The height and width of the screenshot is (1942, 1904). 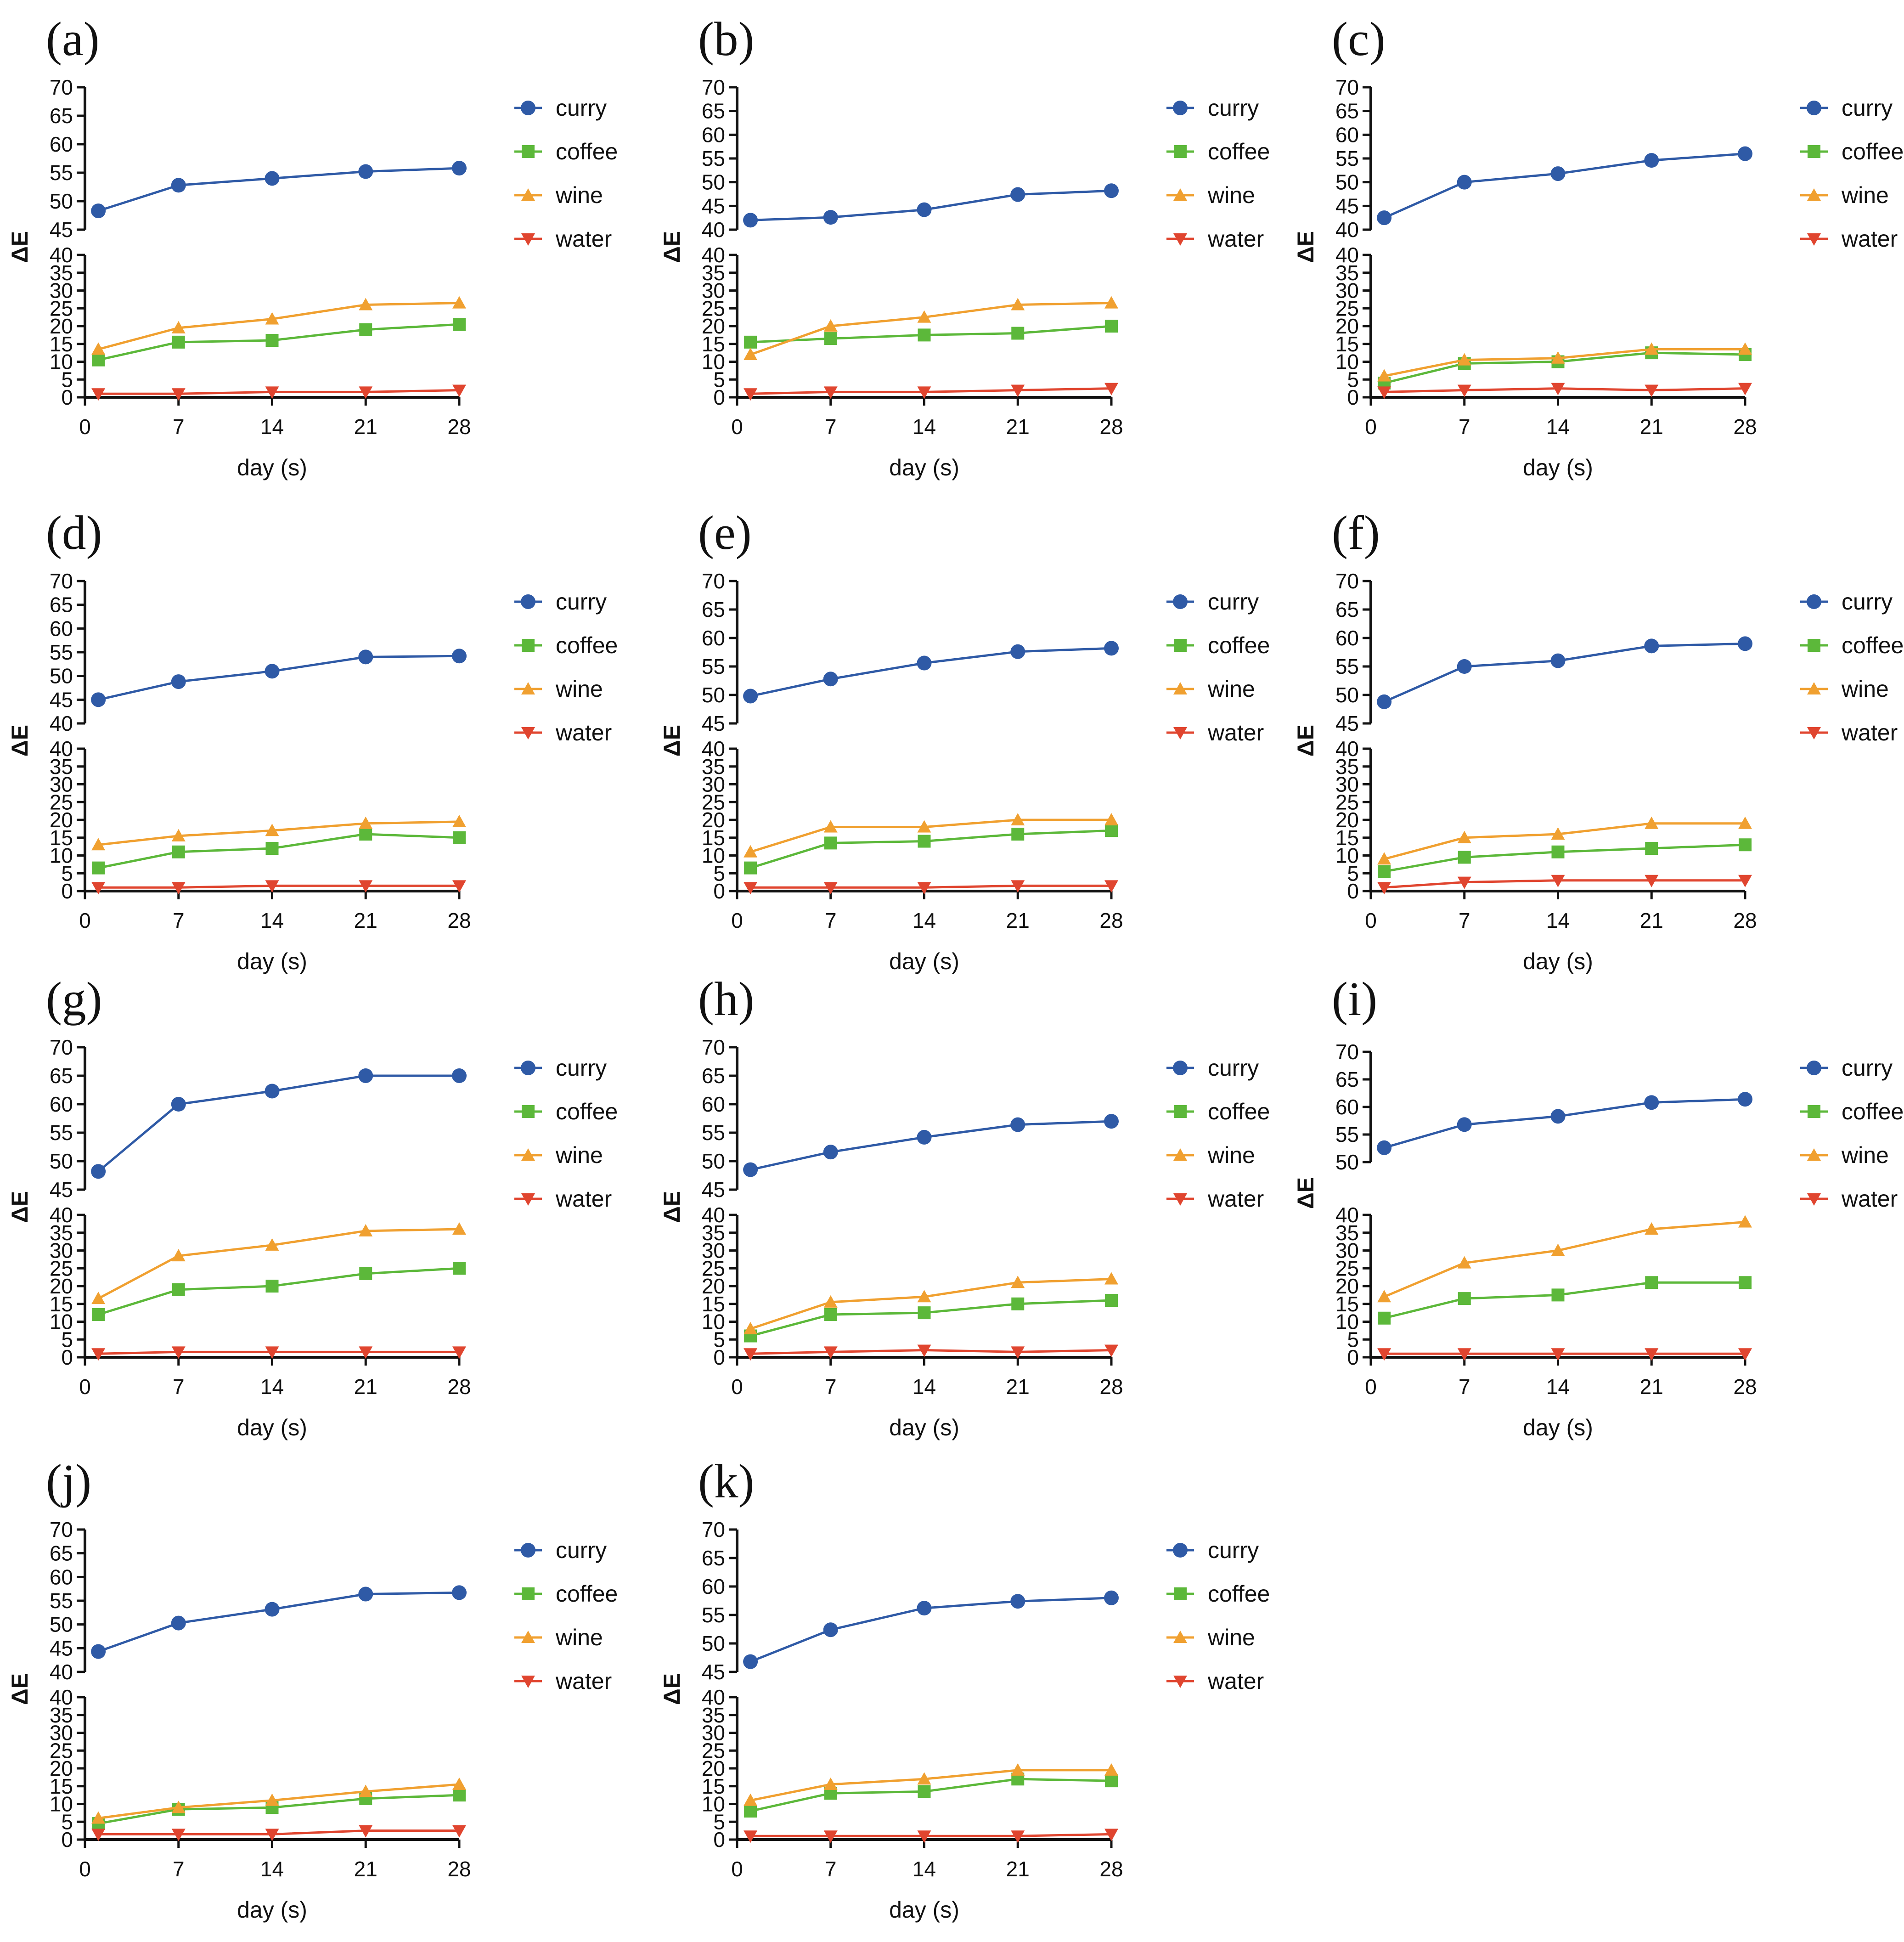 I want to click on legend-wine-marker, so click(x=1814, y=688).